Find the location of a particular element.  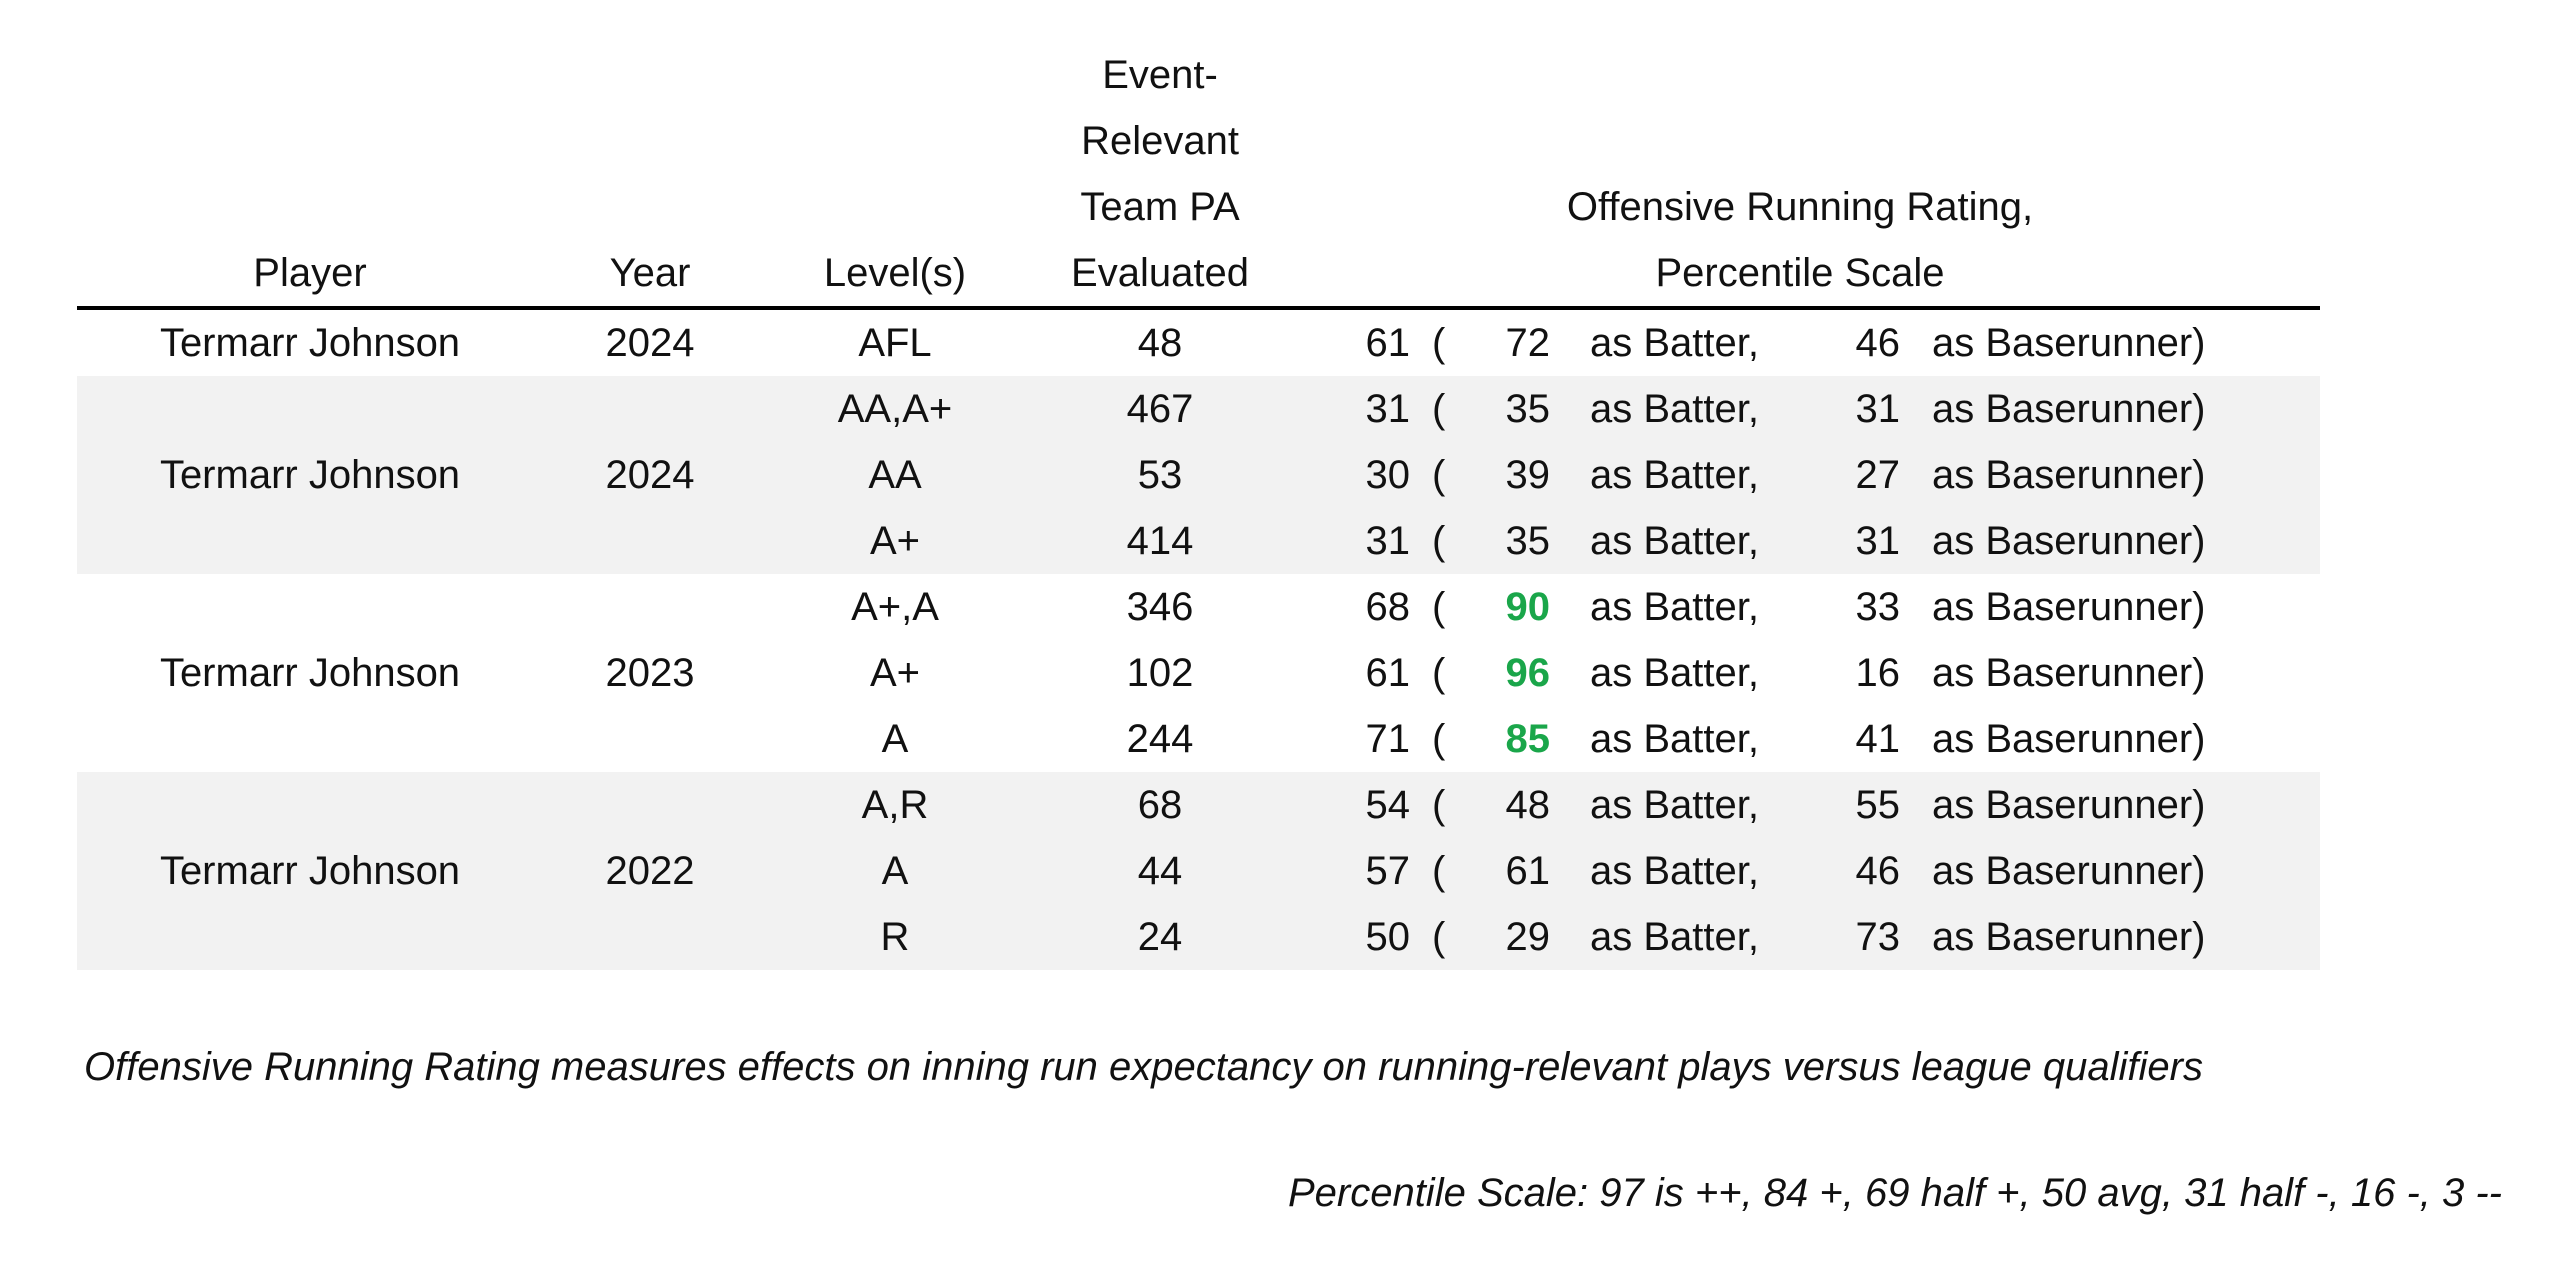

team-pa: 346 is located at coordinates (1160, 607).